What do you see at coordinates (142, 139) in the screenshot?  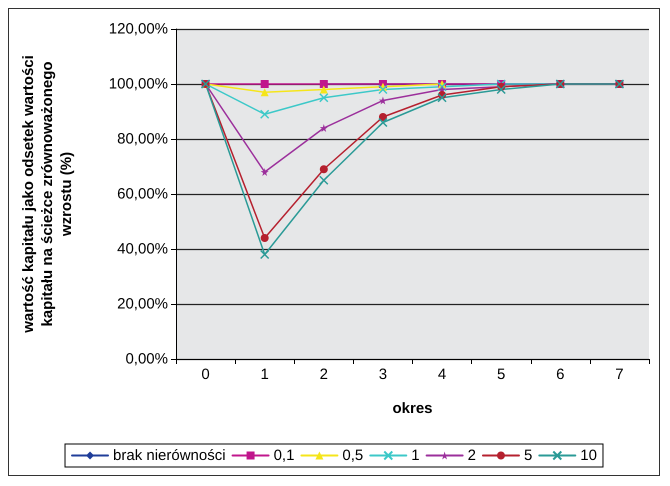 I see `y-tick-label: 80,00%` at bounding box center [142, 139].